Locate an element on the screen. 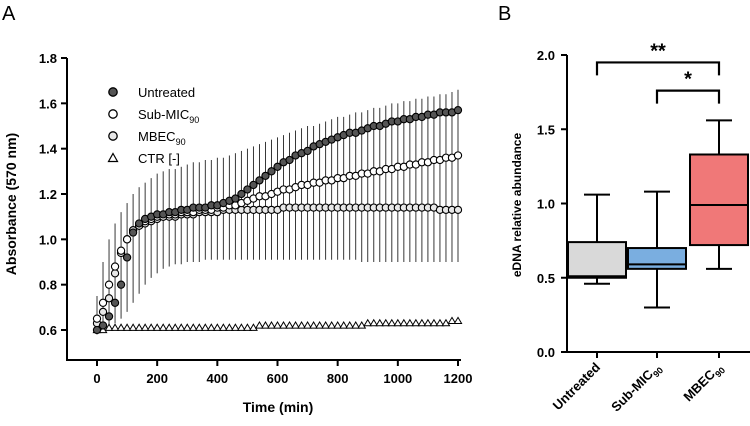 Image resolution: width=750 pixels, height=426 pixels. y-tick-label-b: 1.0 is located at coordinates (546, 204).